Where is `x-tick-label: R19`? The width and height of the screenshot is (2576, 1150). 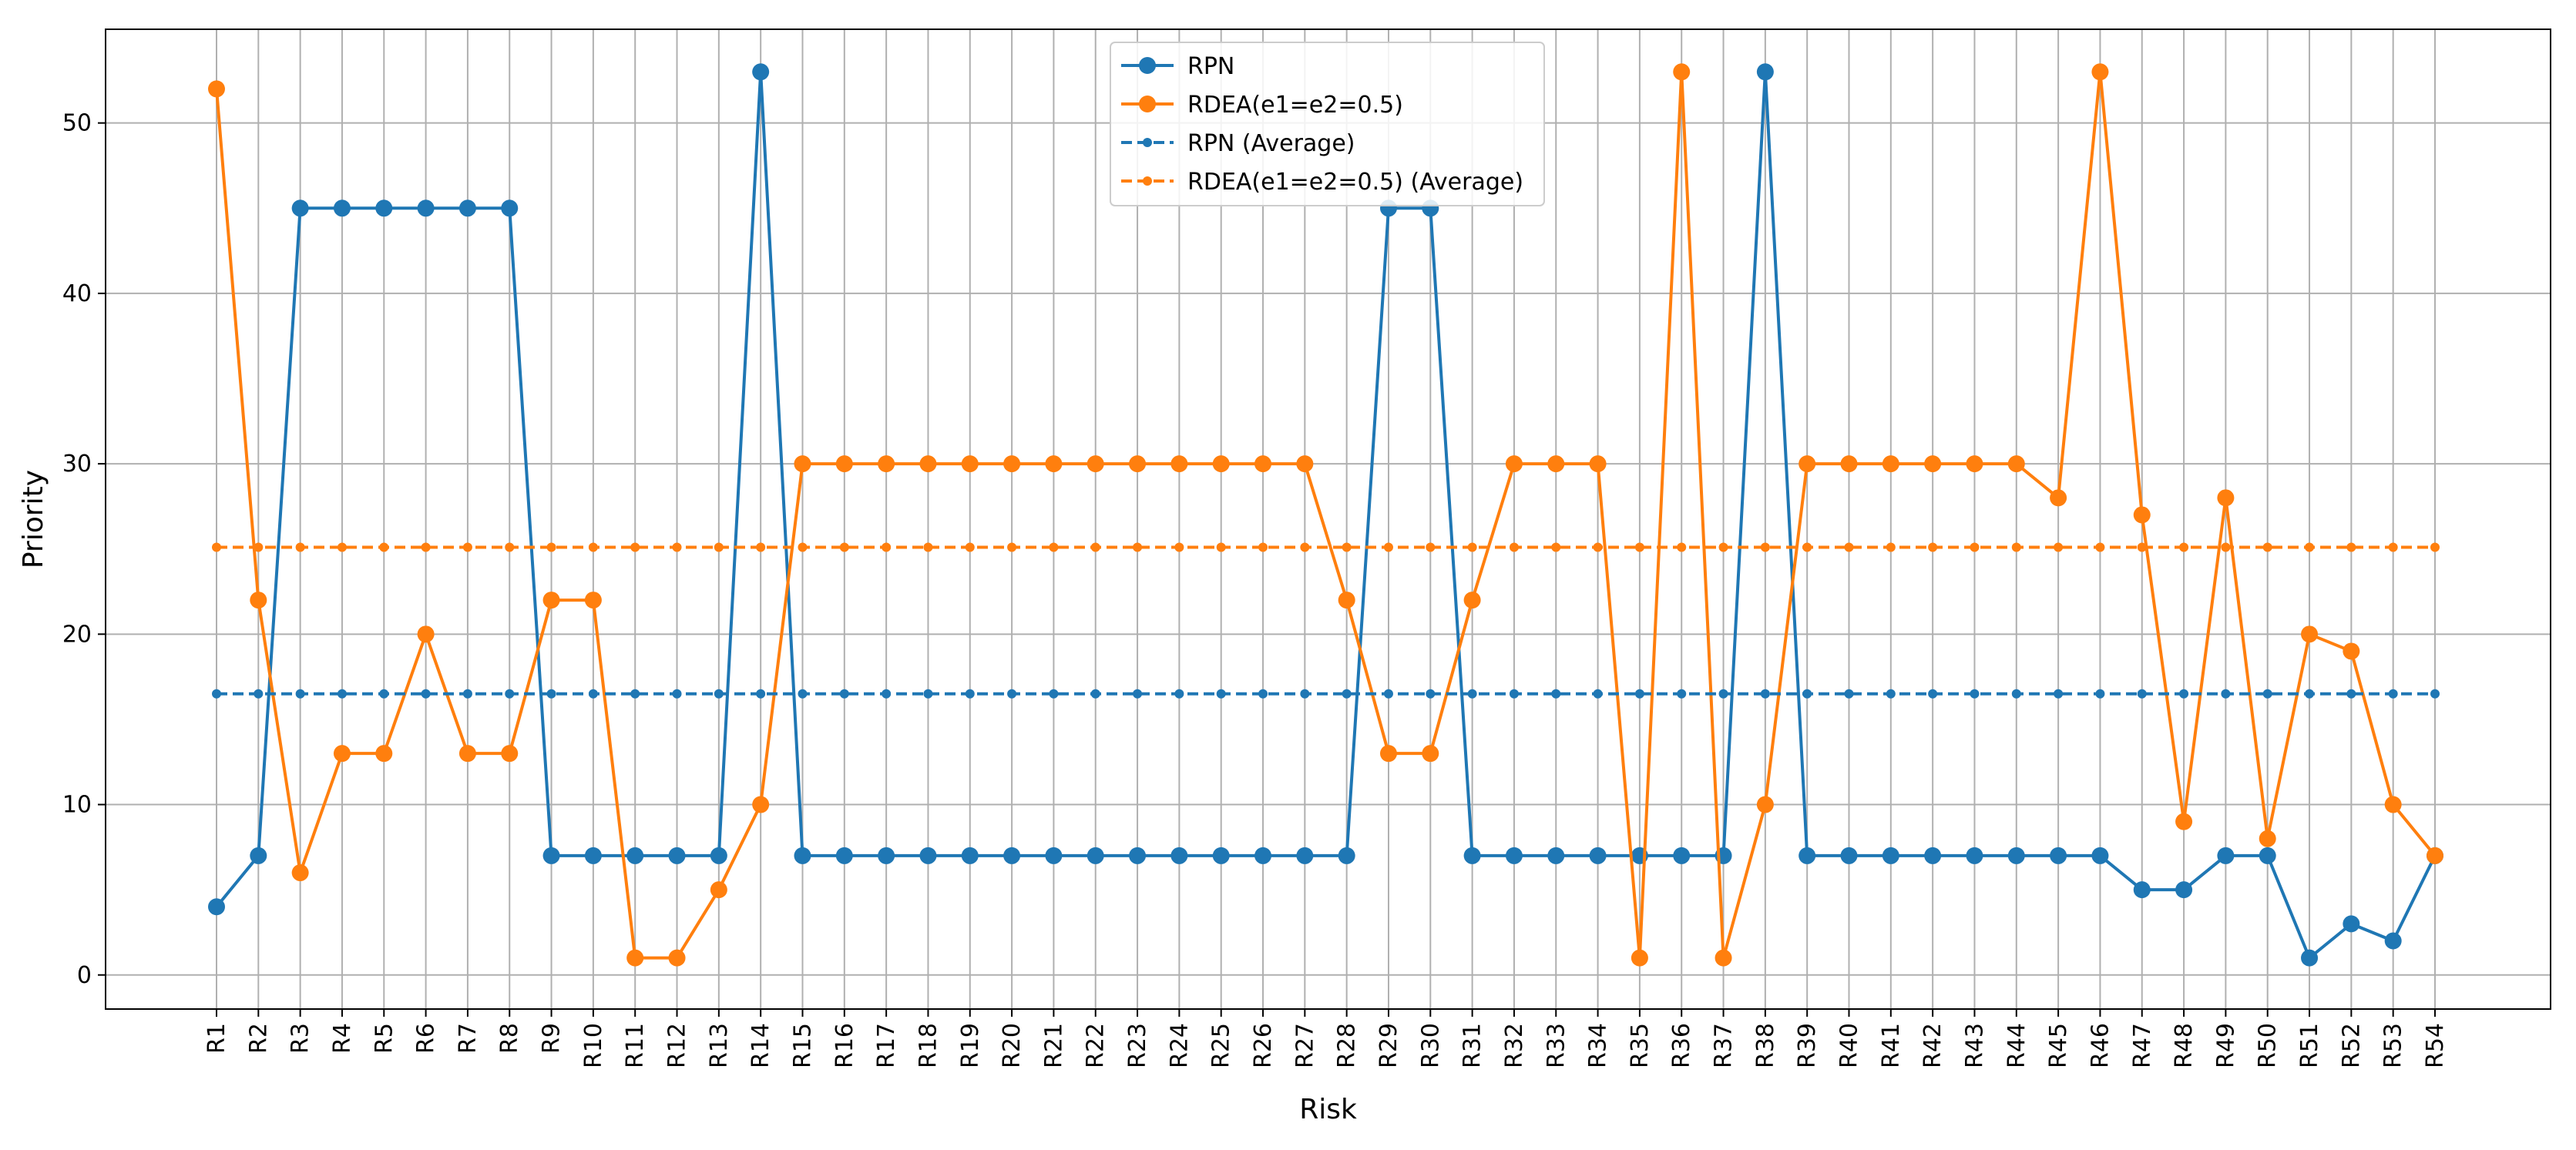
x-tick-label: R19 is located at coordinates (970, 1045).